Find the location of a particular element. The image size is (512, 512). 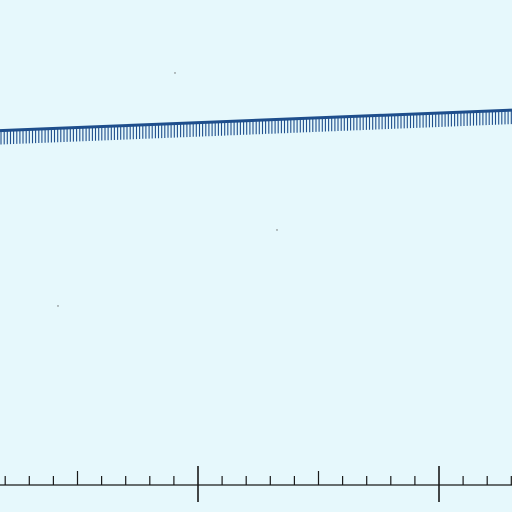

boundary-hatch-ticks is located at coordinates (256, 127).